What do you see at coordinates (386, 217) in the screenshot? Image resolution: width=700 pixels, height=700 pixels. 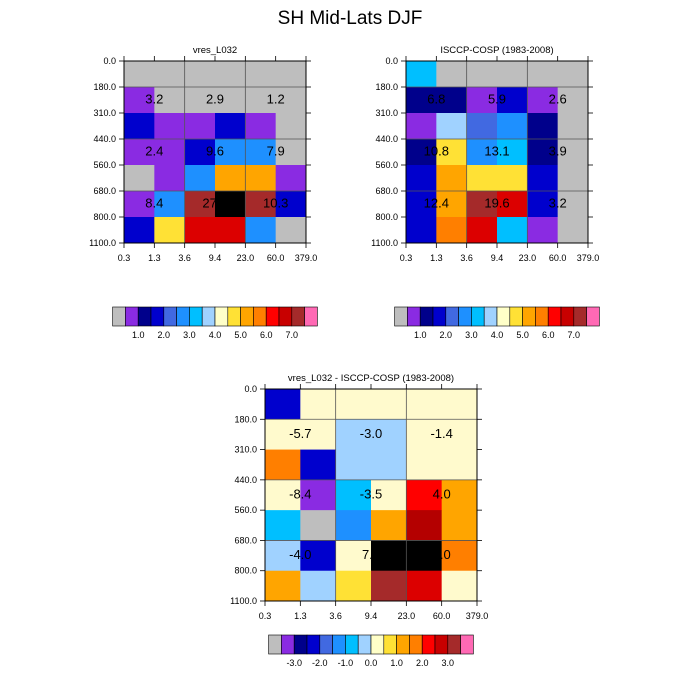 I see `panel-2-ytick-label: 800.0` at bounding box center [386, 217].